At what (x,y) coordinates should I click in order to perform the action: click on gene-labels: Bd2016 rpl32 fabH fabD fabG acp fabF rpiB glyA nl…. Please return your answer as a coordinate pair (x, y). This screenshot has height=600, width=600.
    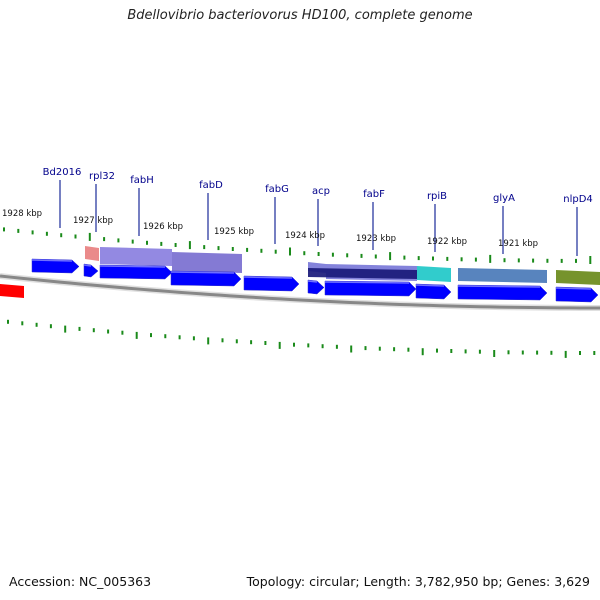
    Looking at the image, I should click on (318, 186).